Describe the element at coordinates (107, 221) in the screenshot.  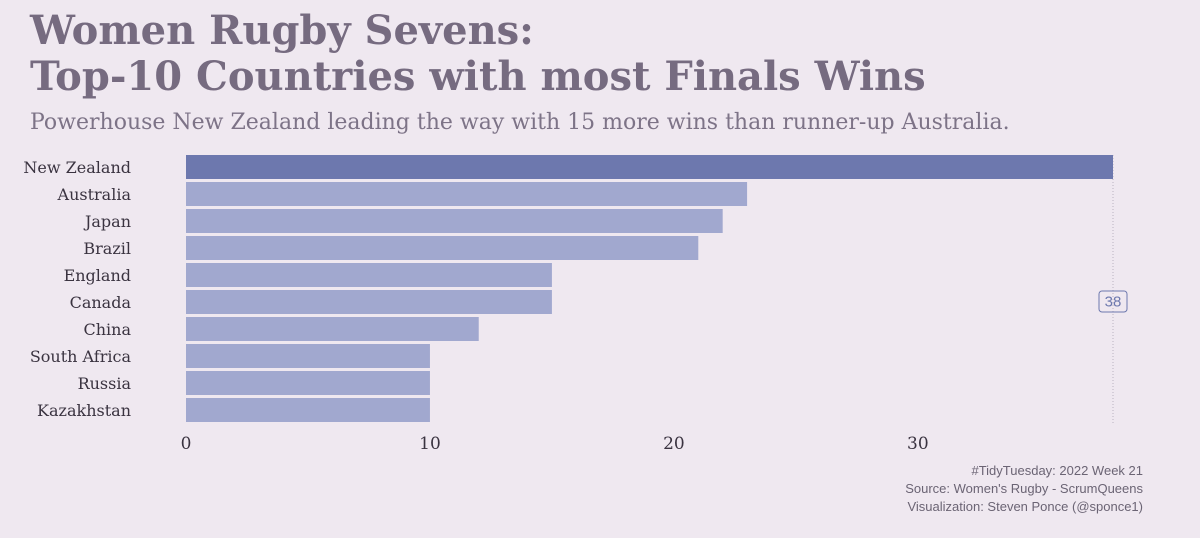
I see `category-label: Japan` at that location.